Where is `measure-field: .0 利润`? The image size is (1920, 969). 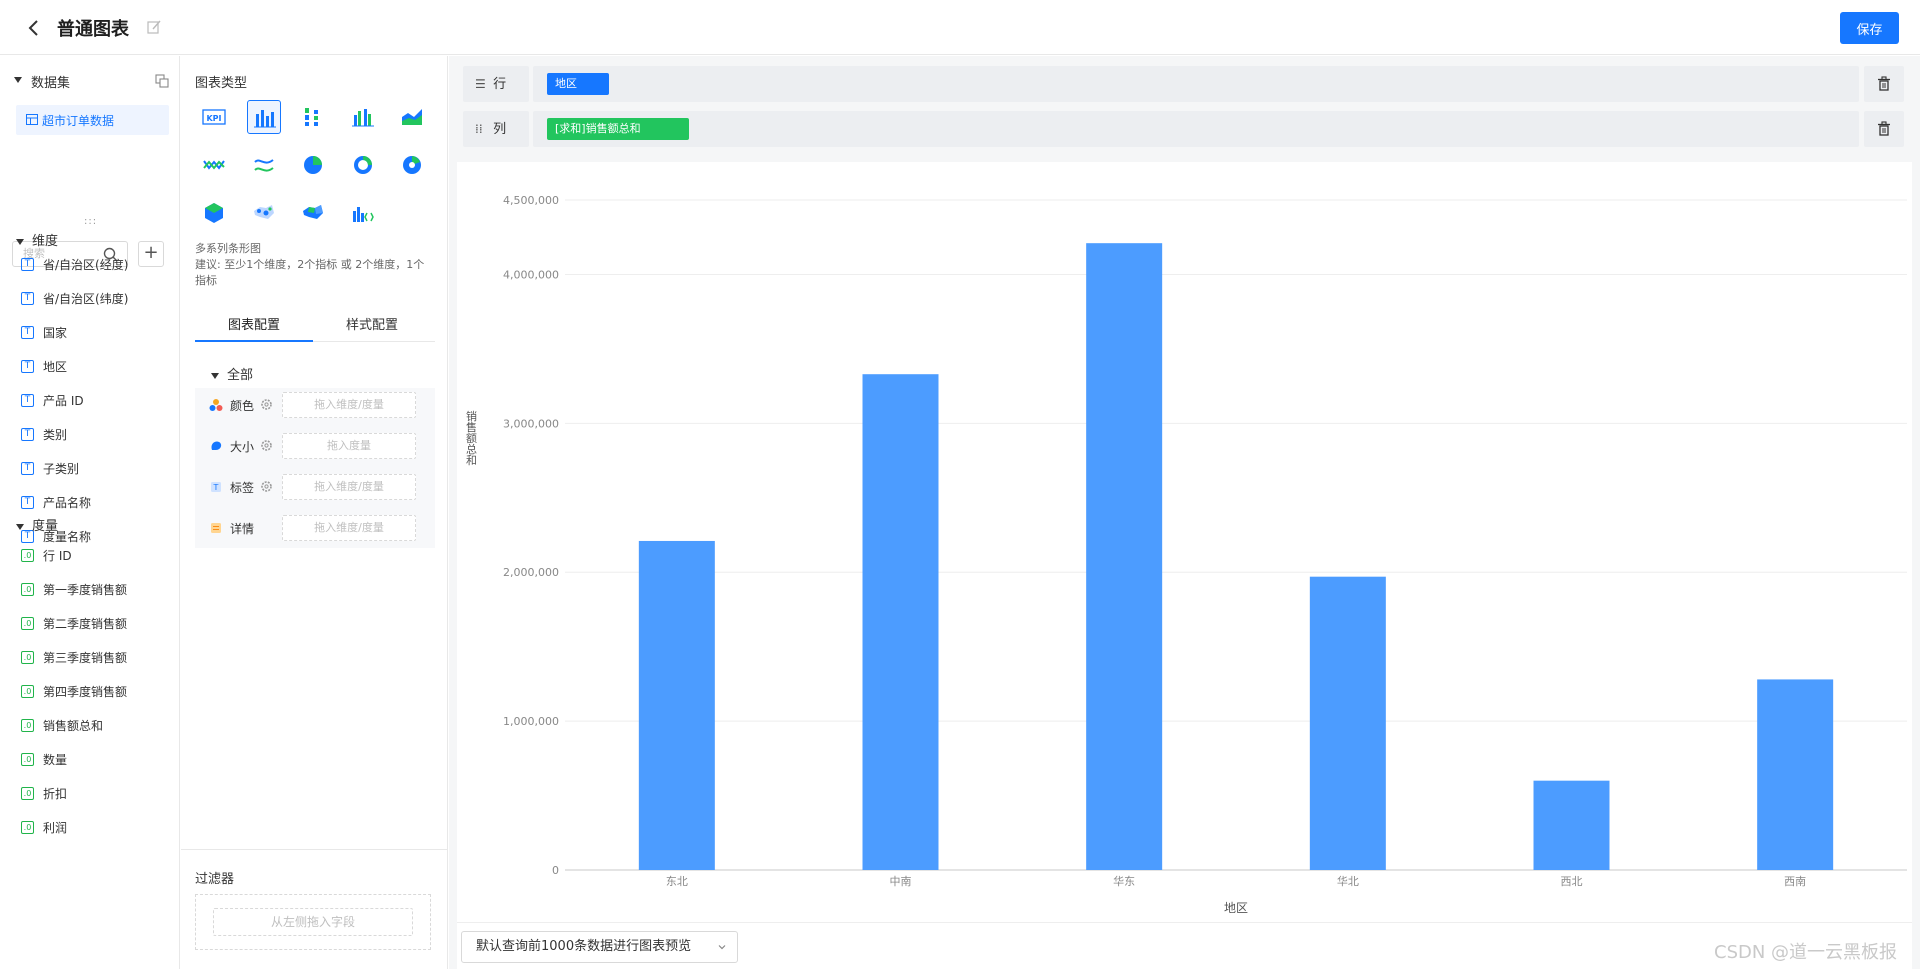 measure-field: .0 利润 is located at coordinates (44, 827).